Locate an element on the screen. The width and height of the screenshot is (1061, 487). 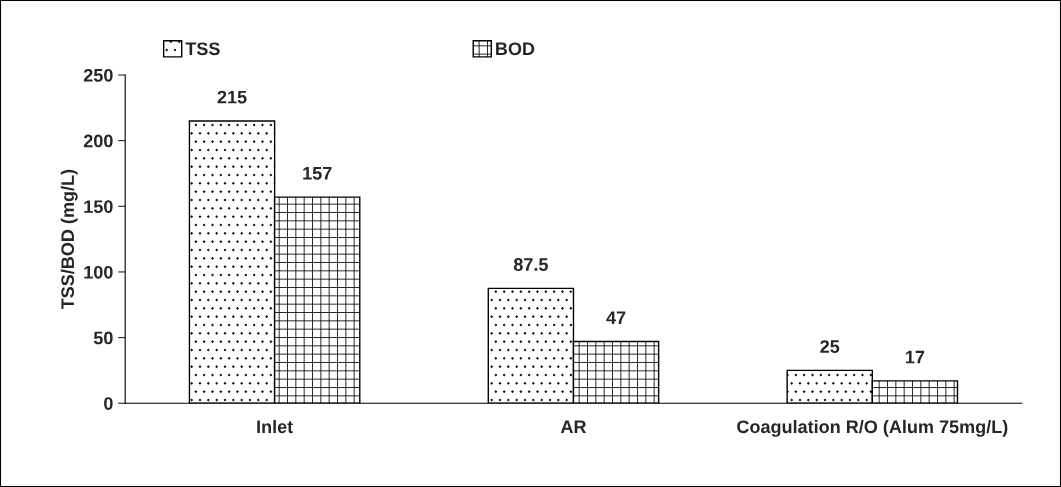
legend-label: BOD is located at coordinates (515, 49).